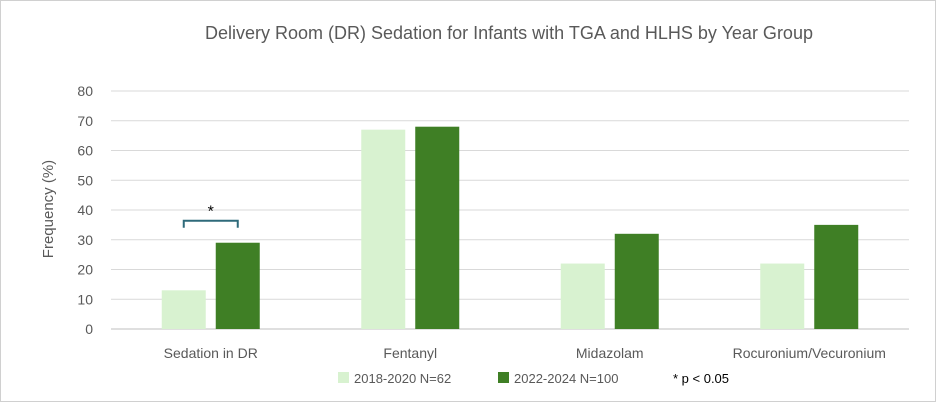 The width and height of the screenshot is (936, 406). What do you see at coordinates (211, 353) in the screenshot?
I see `x-tick-label: Sedation in DR` at bounding box center [211, 353].